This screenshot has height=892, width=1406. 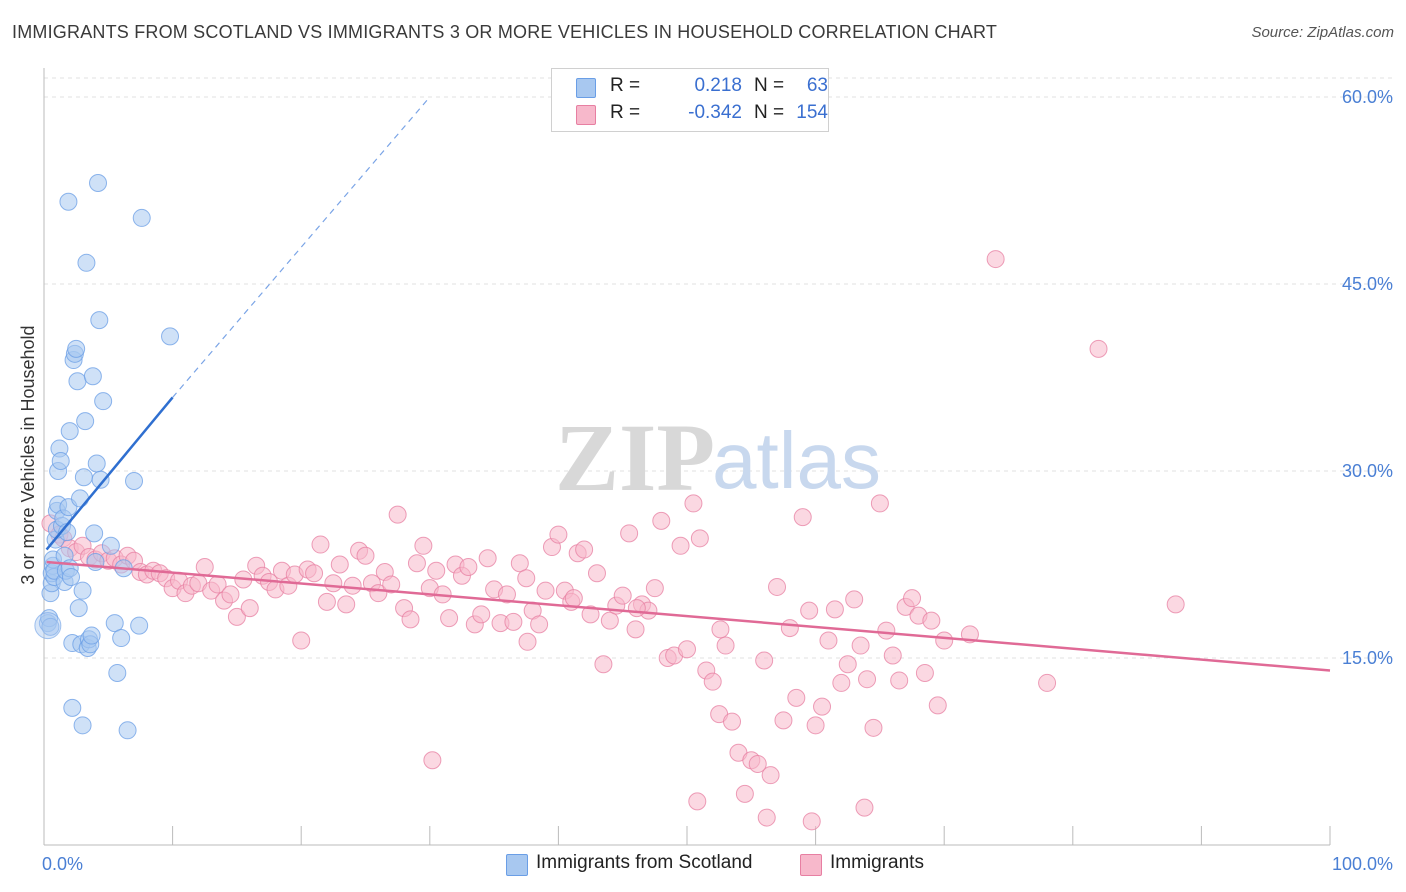 I want to click on y-tick-label: 30.0%, so click(x=1367, y=471).